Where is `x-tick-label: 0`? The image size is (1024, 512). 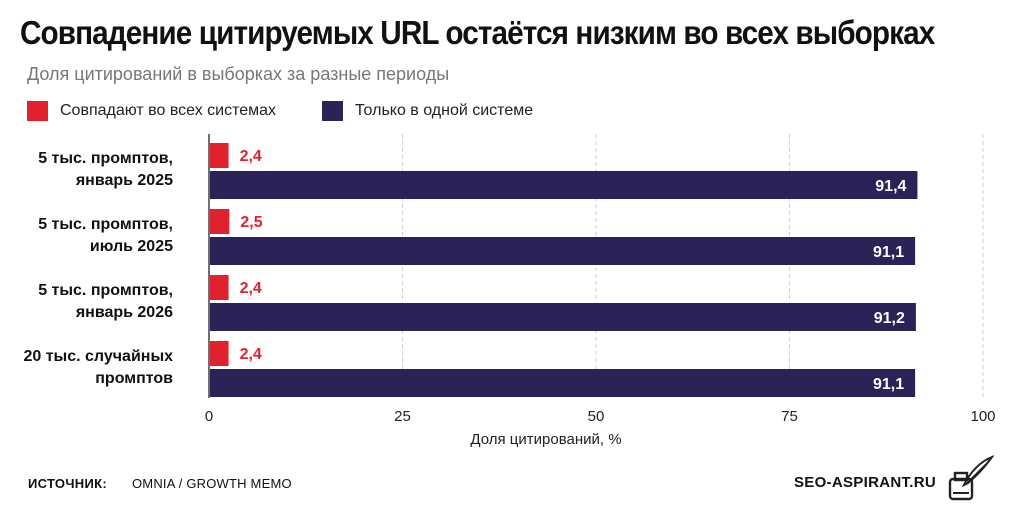
x-tick-label: 0 is located at coordinates (209, 416).